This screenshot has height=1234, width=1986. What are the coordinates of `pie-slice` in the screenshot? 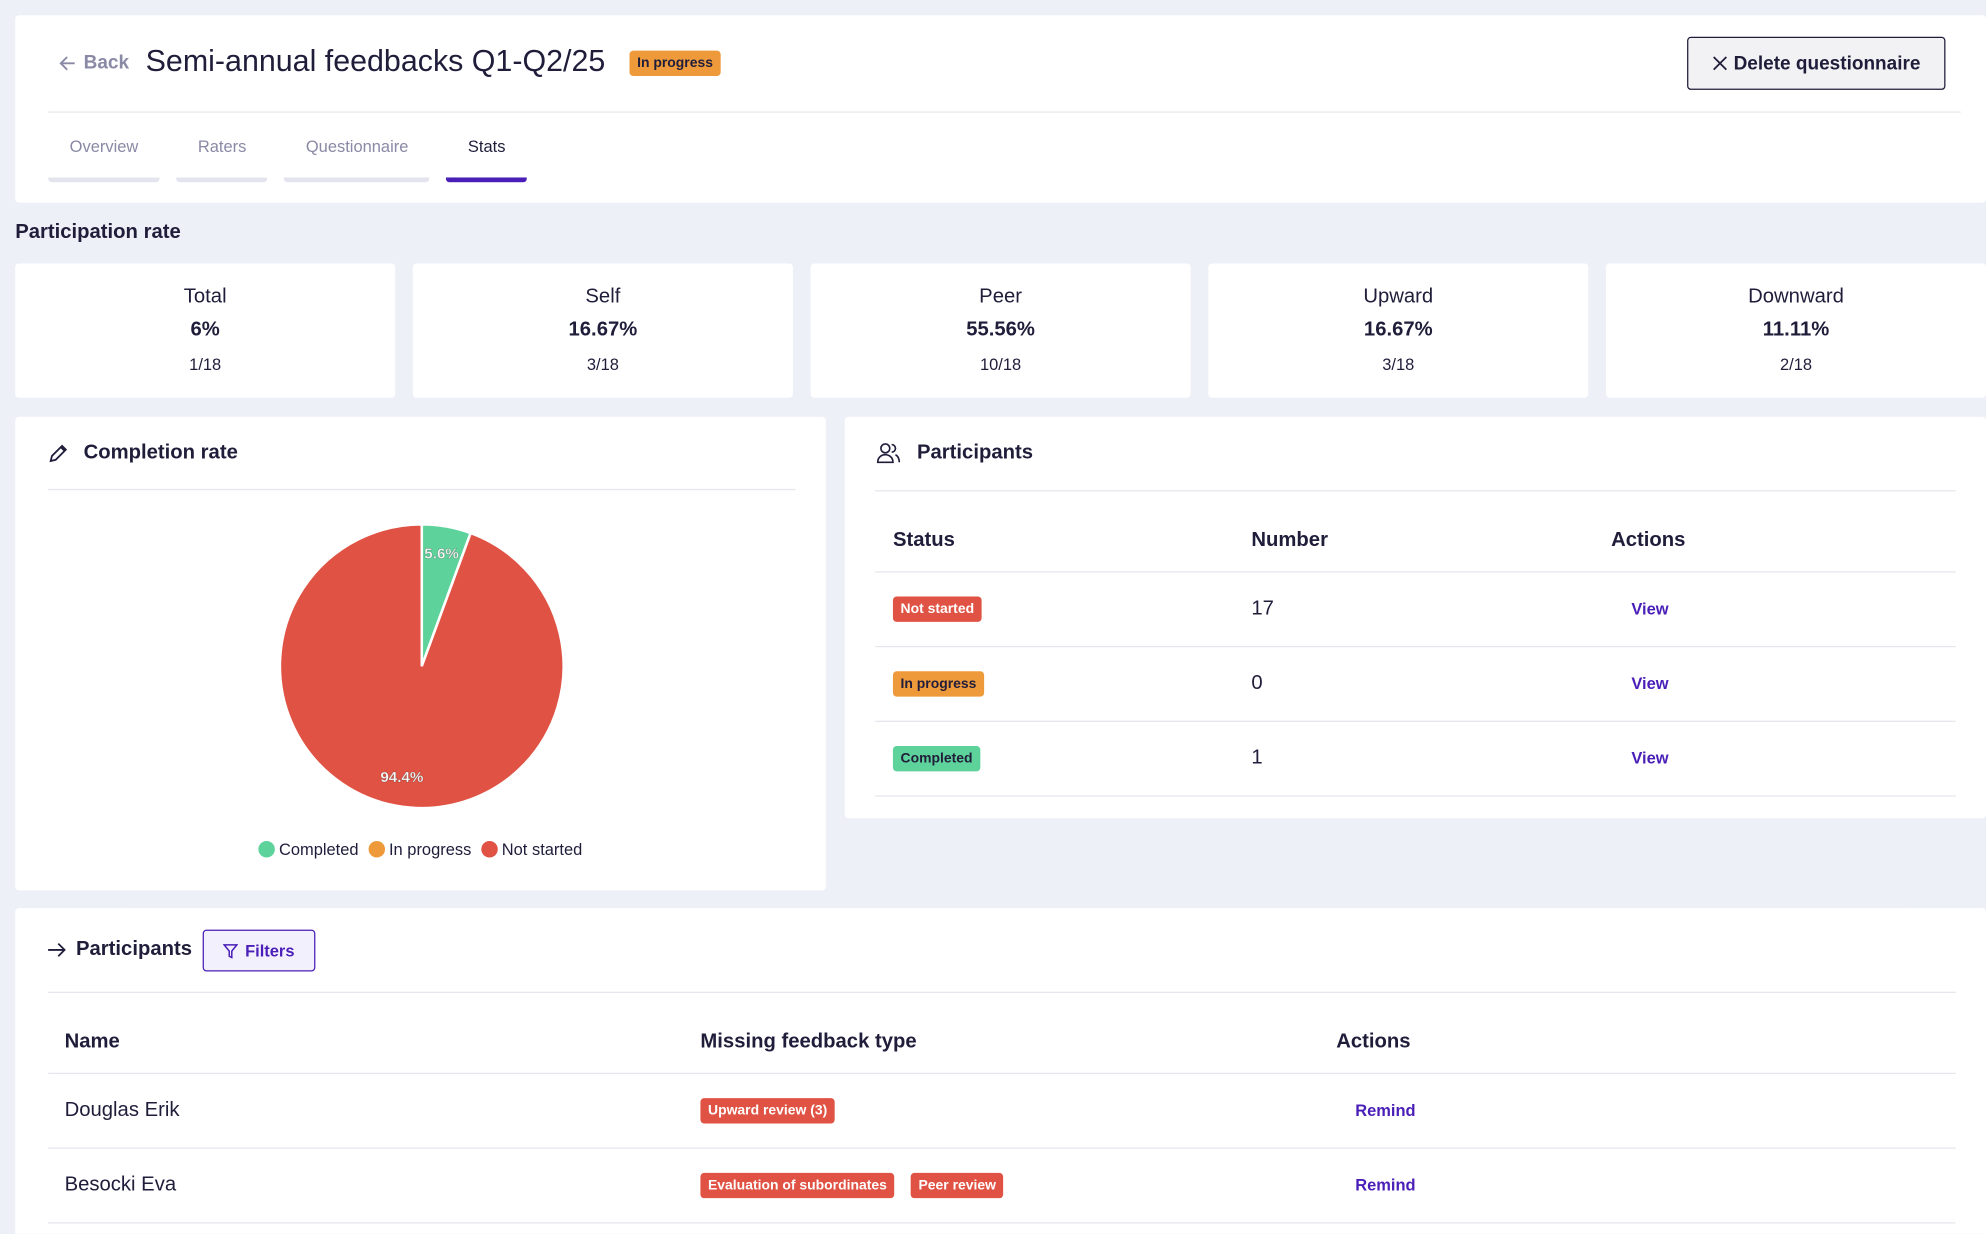 It's located at (421, 666).